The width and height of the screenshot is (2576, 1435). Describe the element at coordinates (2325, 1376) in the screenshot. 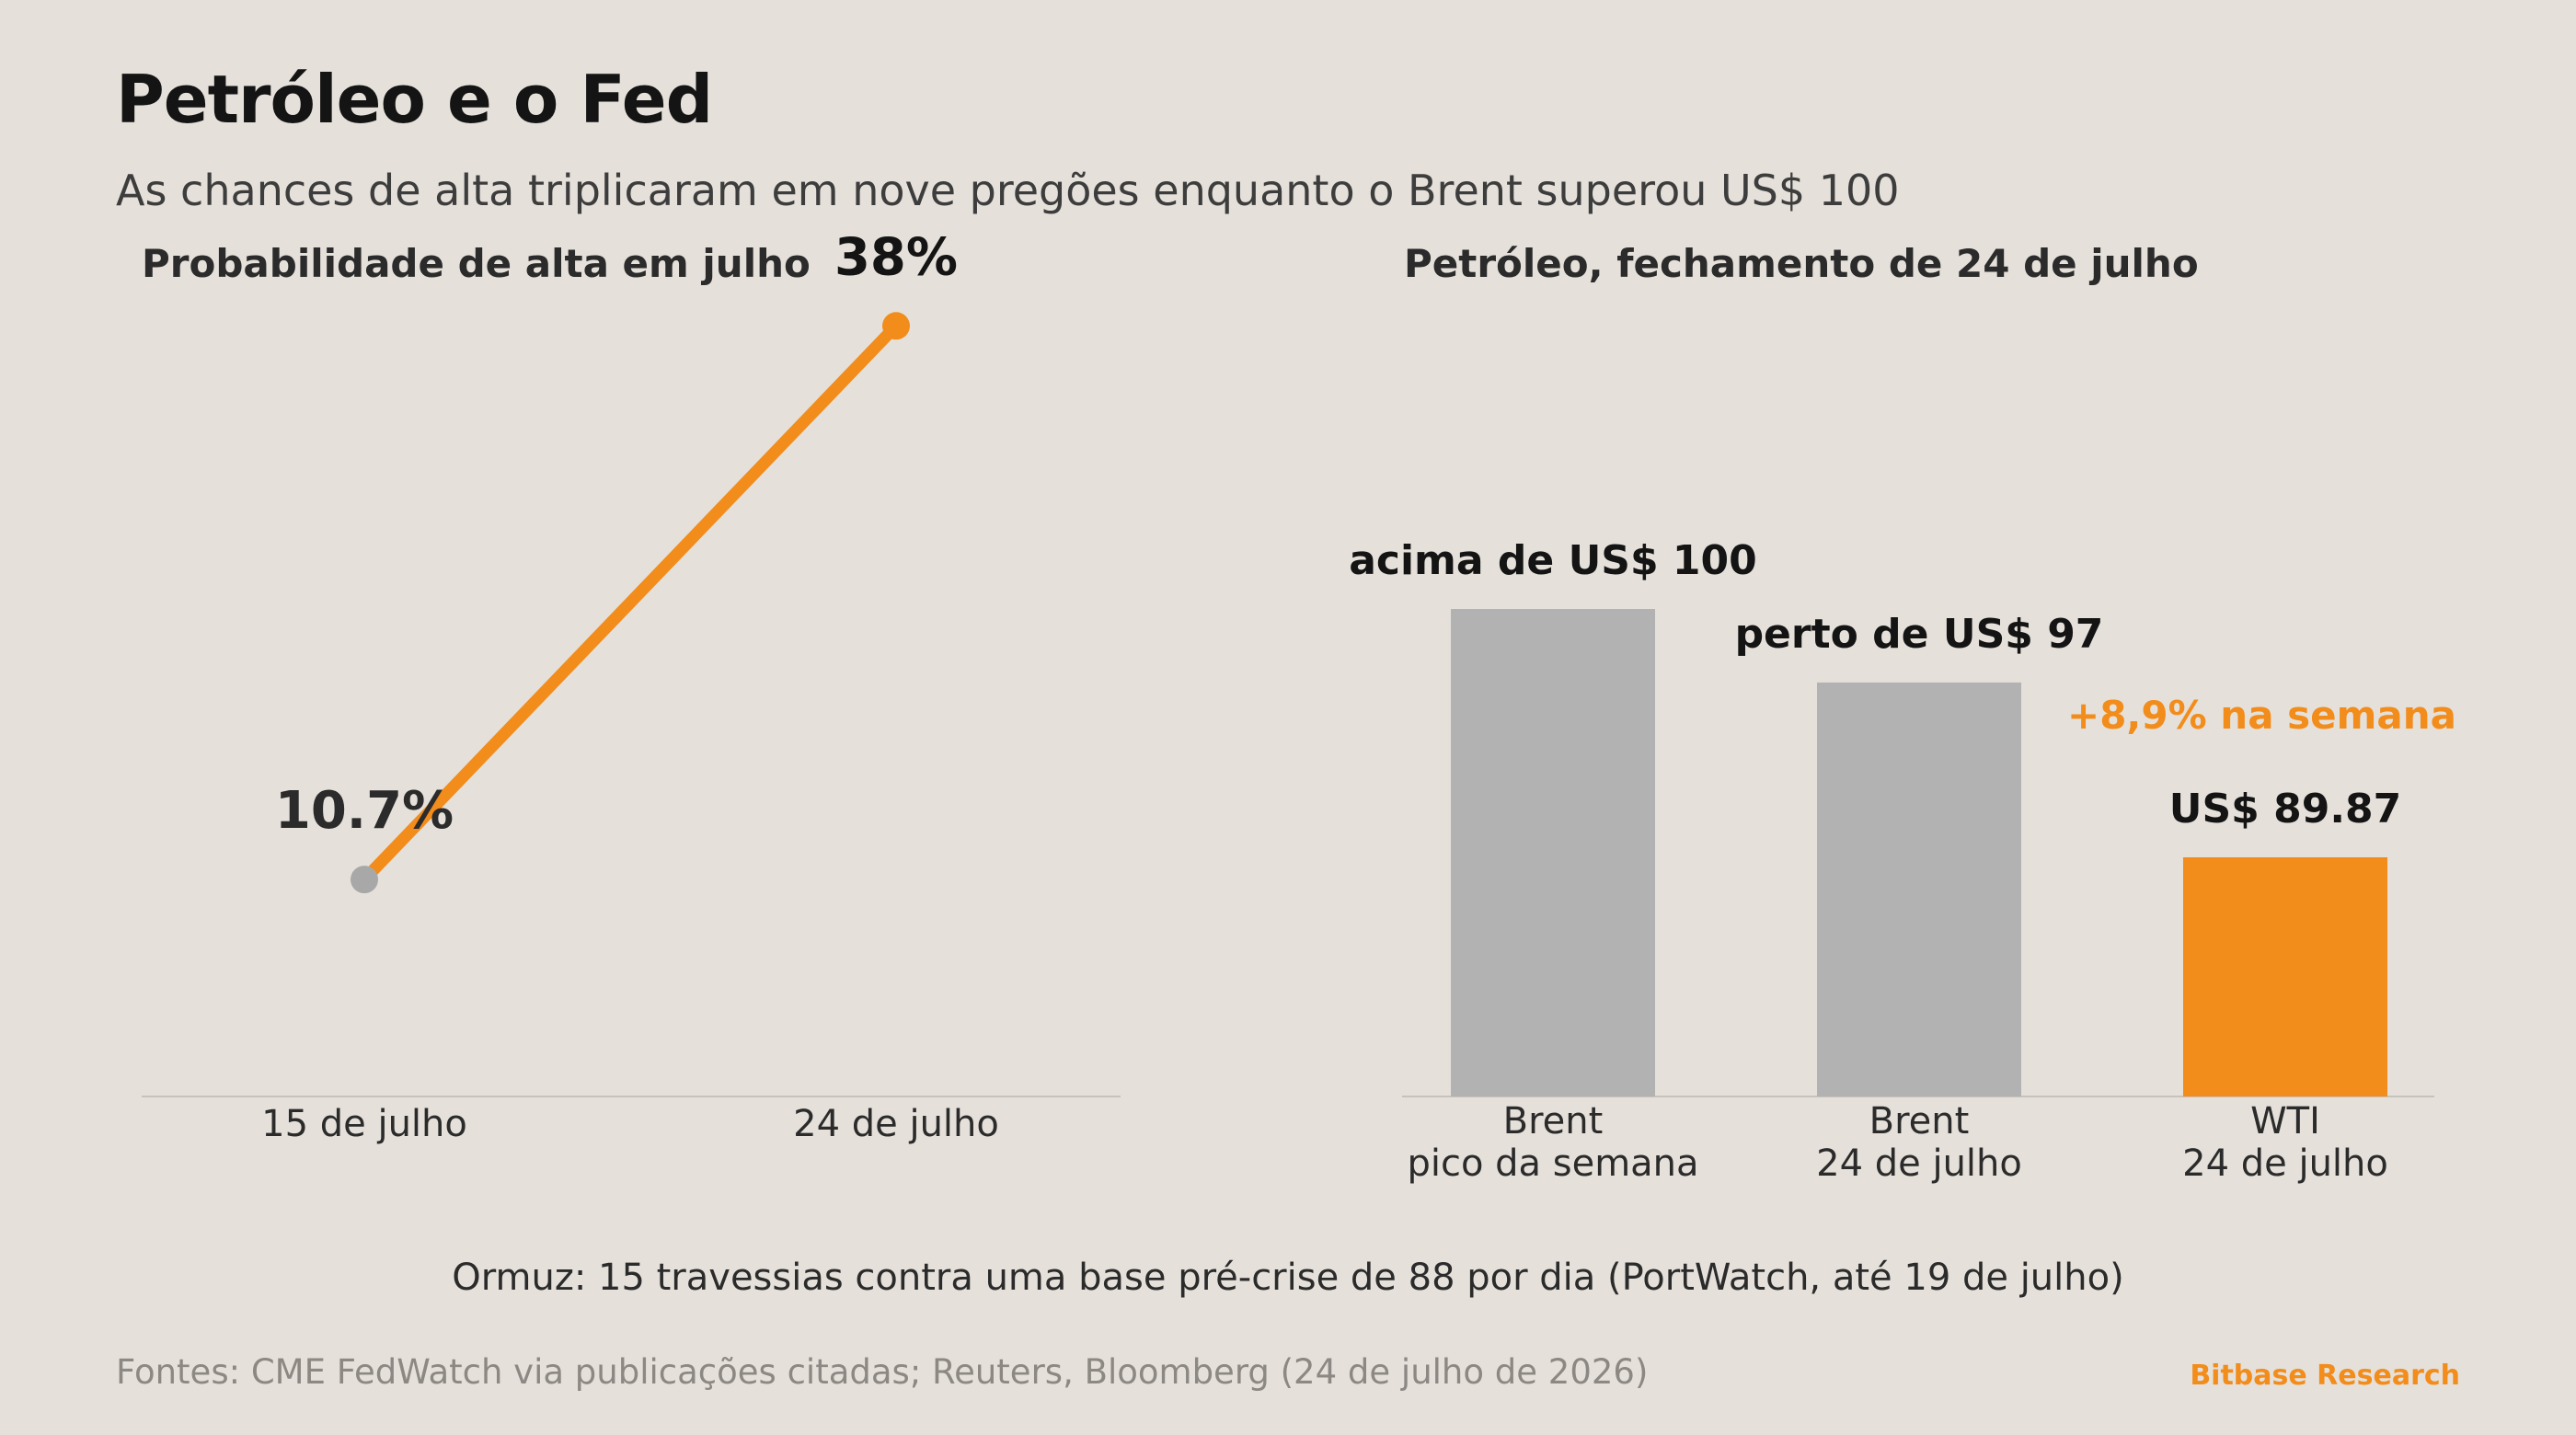

I see `brand-label: Bitbase Research` at that location.